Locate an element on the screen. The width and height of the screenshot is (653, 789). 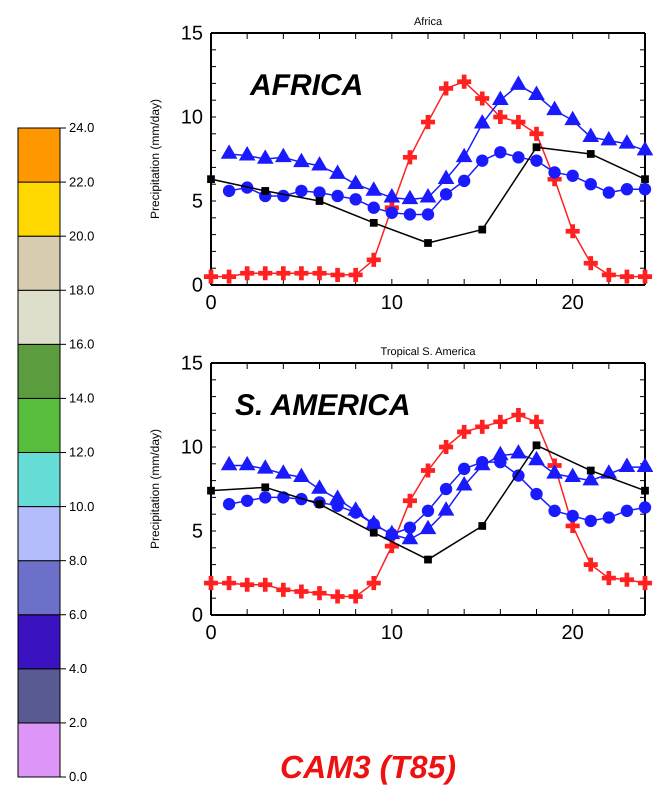
y-tick-label: 6.0 is located at coordinates (78, 614).